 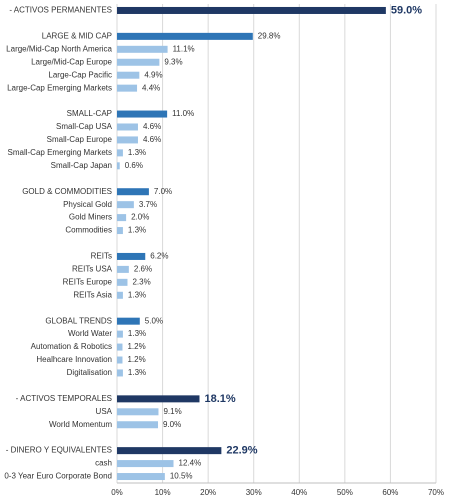 What do you see at coordinates (103, 463) in the screenshot?
I see `y-tick-label: cash` at bounding box center [103, 463].